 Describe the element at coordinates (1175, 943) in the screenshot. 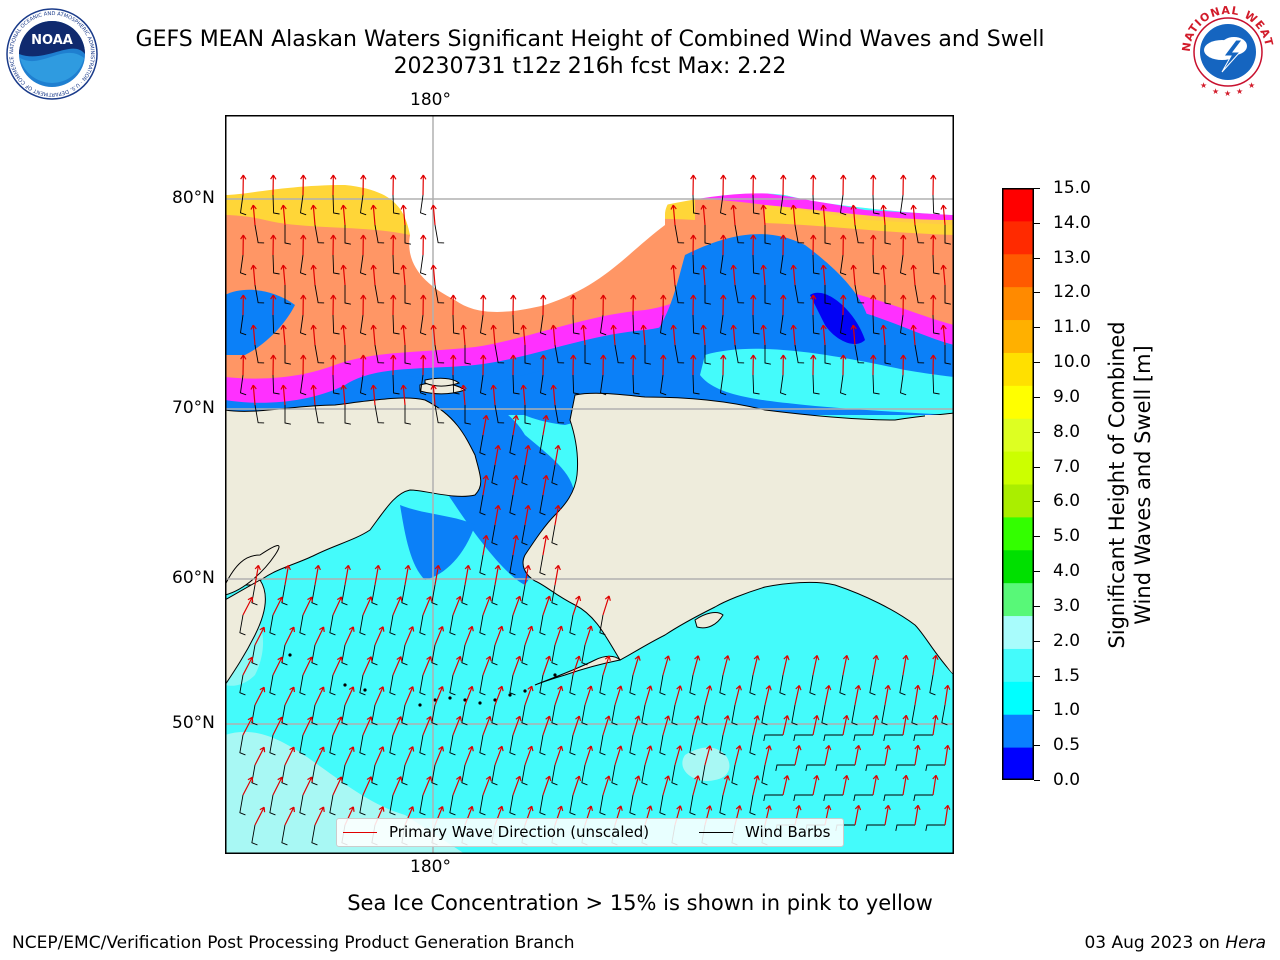

I see `footer-date: 03 Aug 2023 on Hera` at that location.